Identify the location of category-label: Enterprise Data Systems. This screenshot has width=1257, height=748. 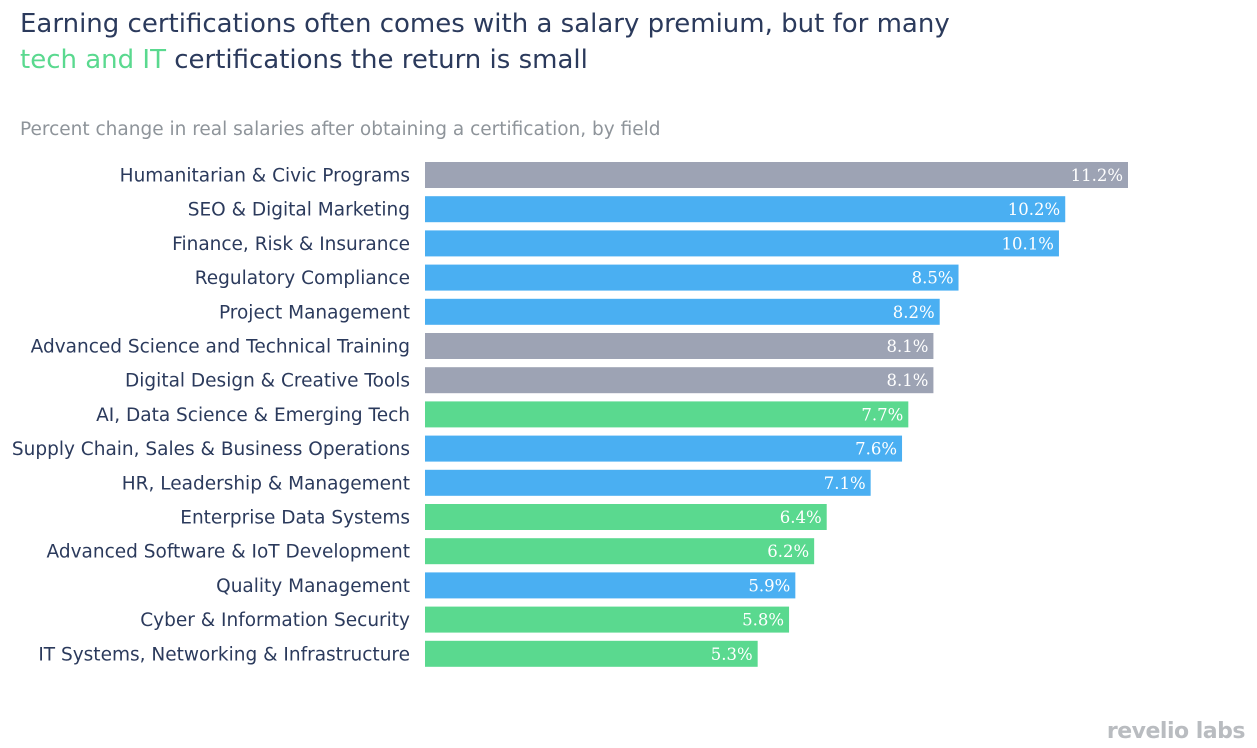
(295, 518).